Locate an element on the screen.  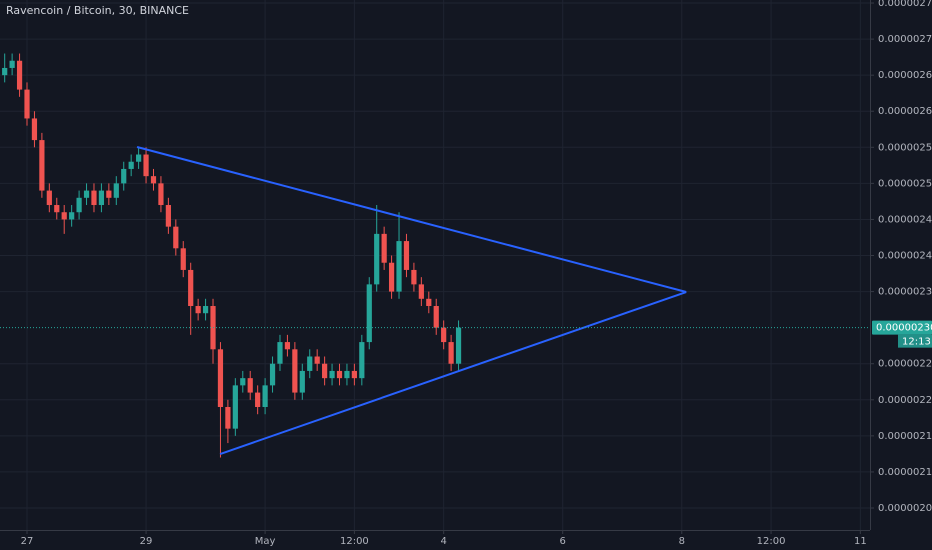
last-price-label: 0.00000230 is located at coordinates (904, 328).